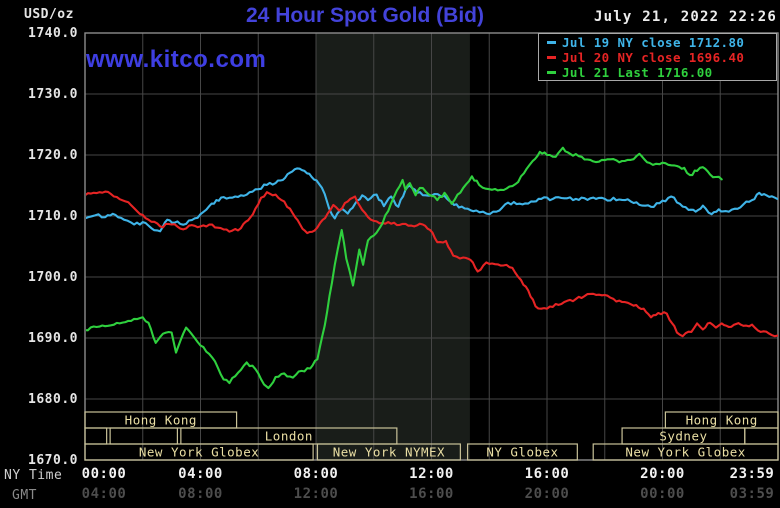 The width and height of the screenshot is (780, 508). I want to click on x-tick-label-ny: 00:00, so click(104, 474).